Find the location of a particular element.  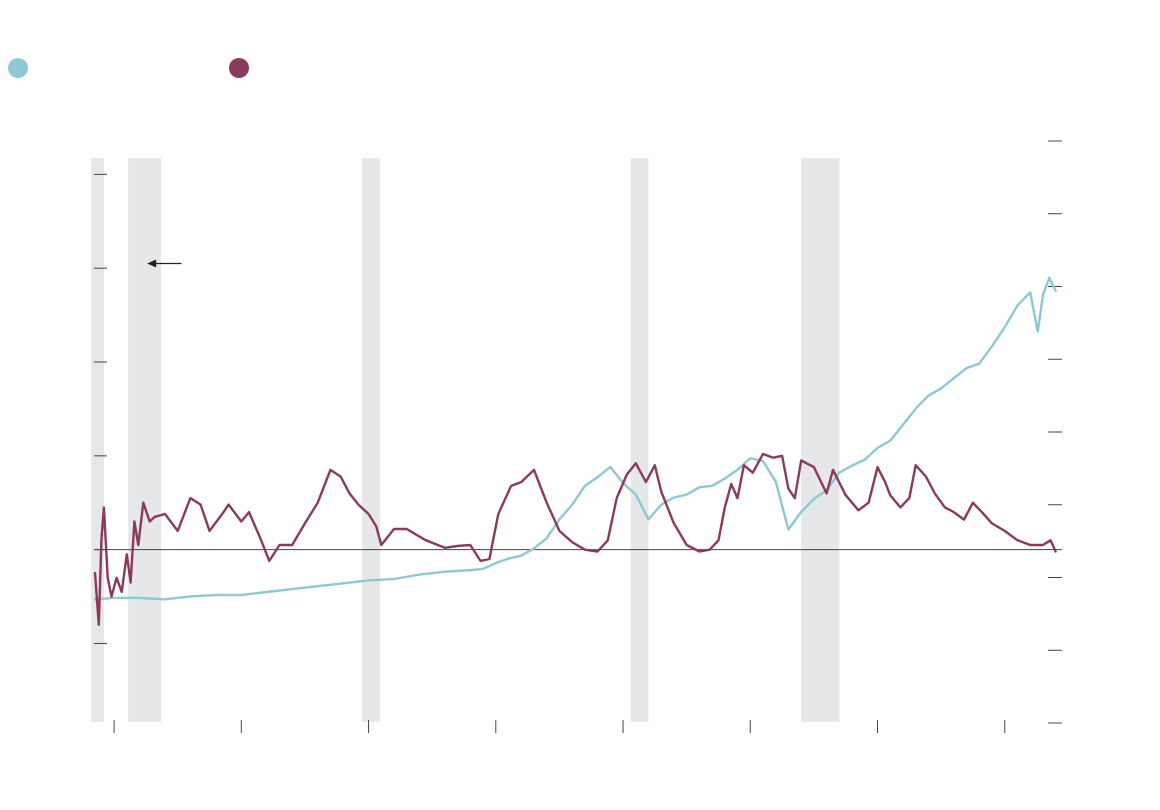

right-axis is located at coordinates (1055, 432).